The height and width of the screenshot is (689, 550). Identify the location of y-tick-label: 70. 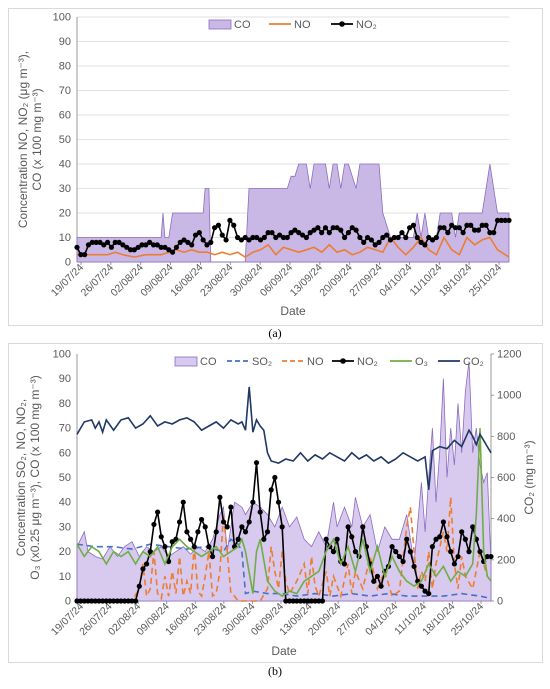
(65, 429).